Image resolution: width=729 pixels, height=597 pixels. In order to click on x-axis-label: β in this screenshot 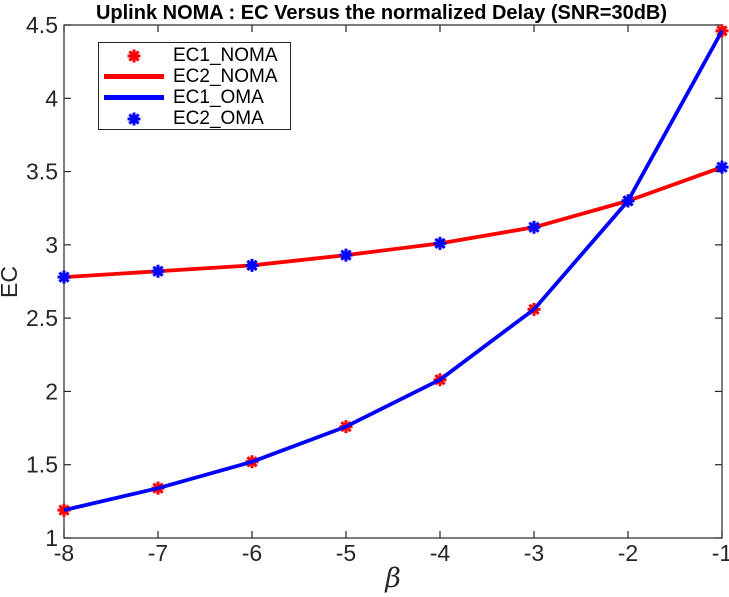, I will do `click(393, 578)`.